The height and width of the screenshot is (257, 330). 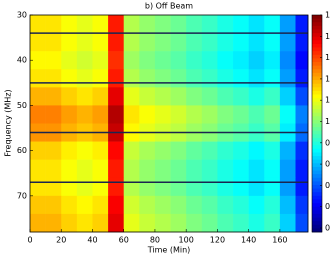 What do you see at coordinates (217, 240) in the screenshot?
I see `x-tick-label: 120` at bounding box center [217, 240].